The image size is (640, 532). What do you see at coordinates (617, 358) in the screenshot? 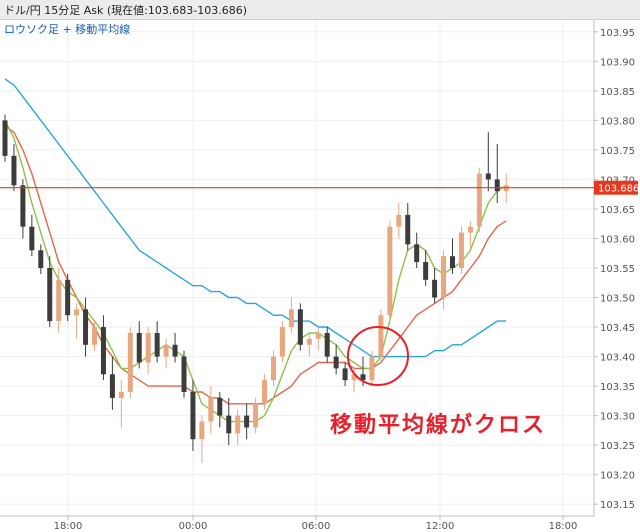
I see `y-tick-label: 103.40` at bounding box center [617, 358].